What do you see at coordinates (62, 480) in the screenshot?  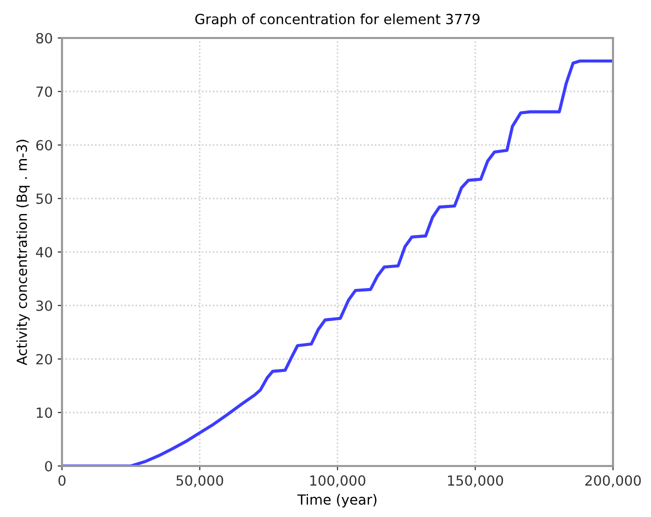 I see `x-tick-label: 0` at bounding box center [62, 480].